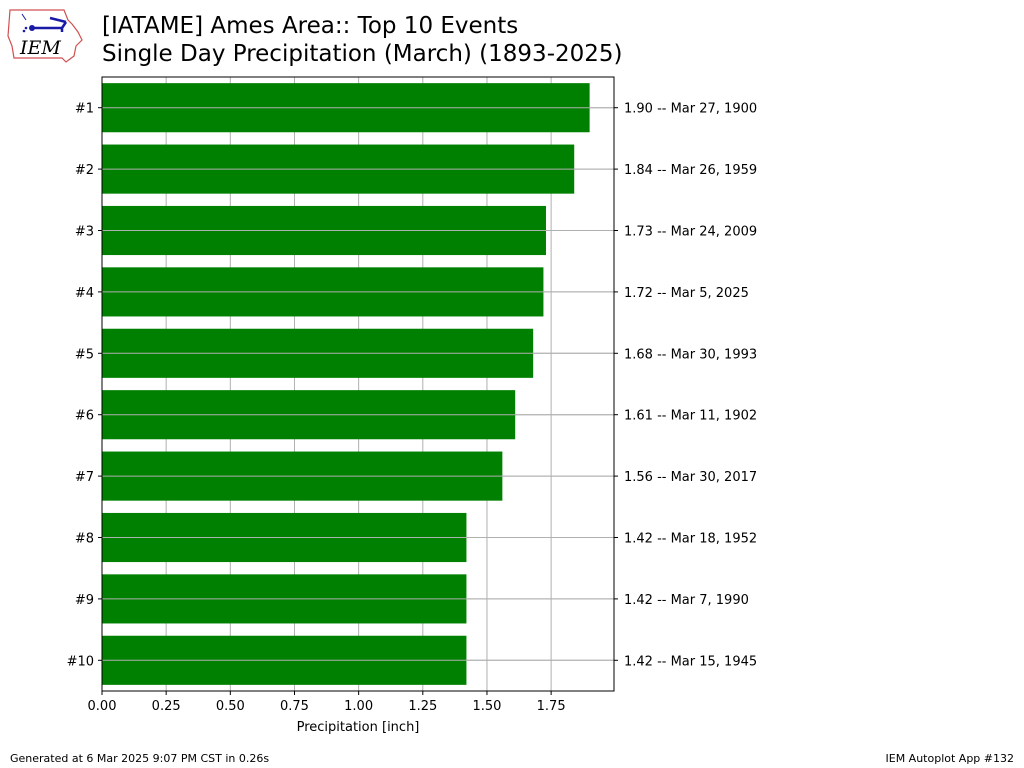  I want to click on x-tick-label: 0.25, so click(166, 706).